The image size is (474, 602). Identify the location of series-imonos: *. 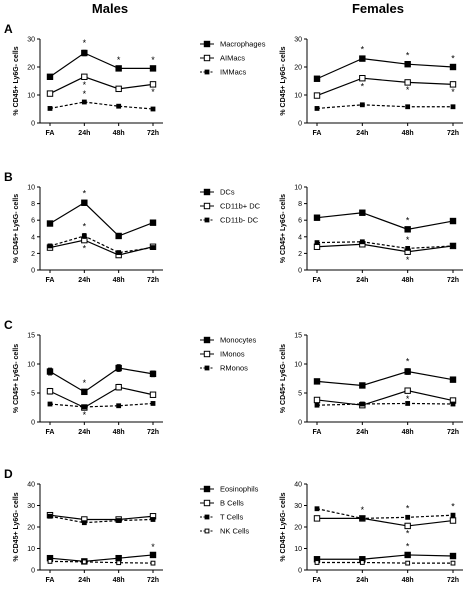
(385, 398).